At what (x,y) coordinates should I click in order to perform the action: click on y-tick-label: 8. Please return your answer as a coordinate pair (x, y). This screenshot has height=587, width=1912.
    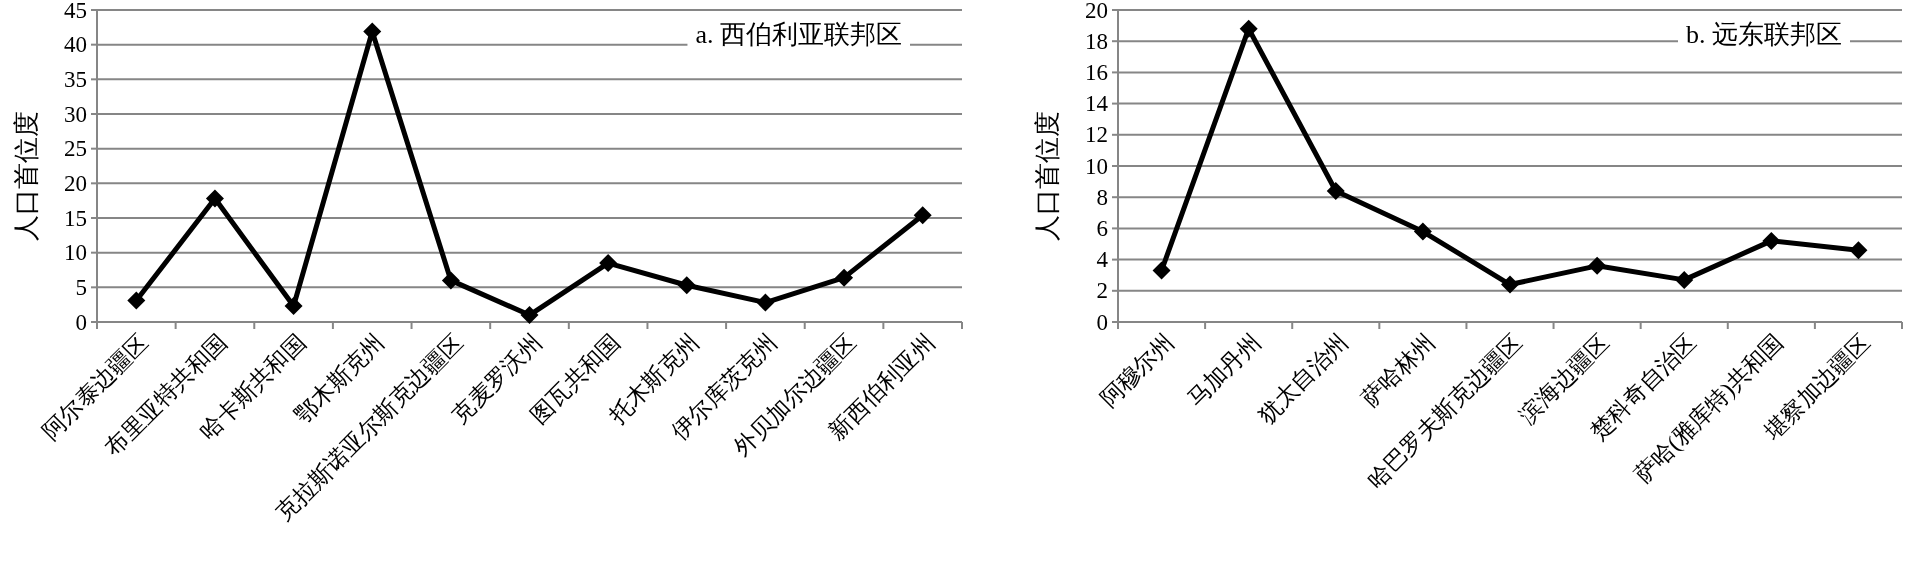
    Looking at the image, I should click on (1102, 197).